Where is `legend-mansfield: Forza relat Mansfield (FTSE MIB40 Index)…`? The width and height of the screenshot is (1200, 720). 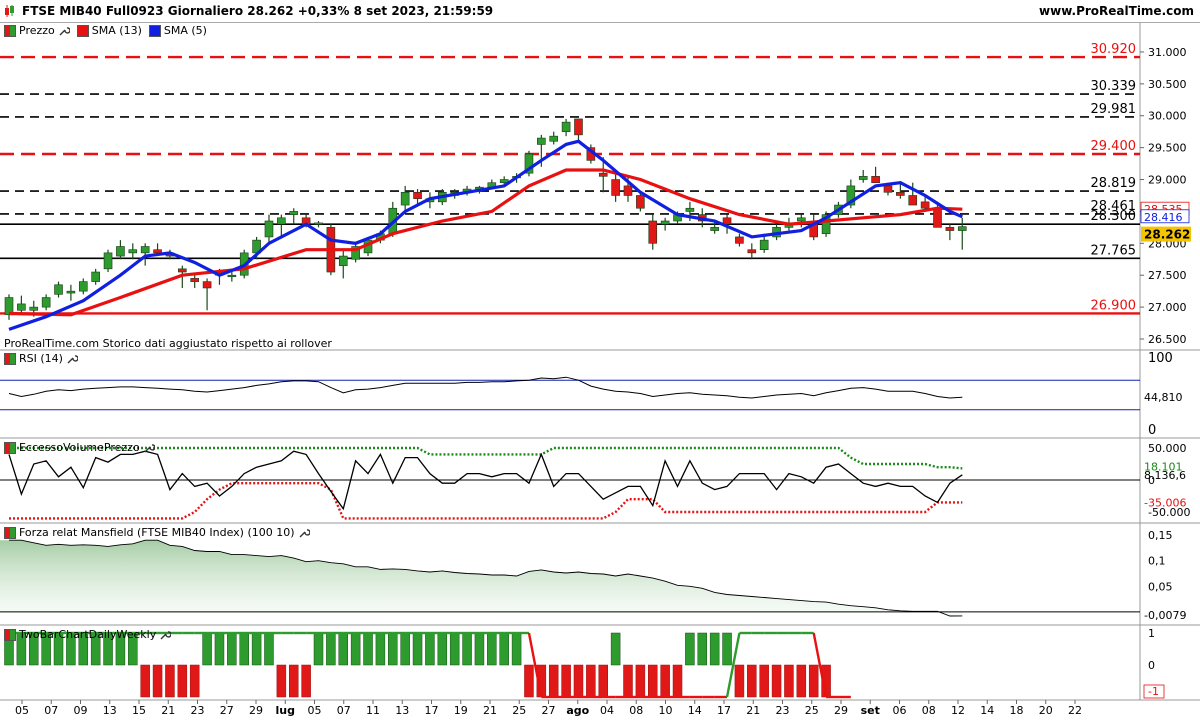
legend-mansfield: Forza relat Mansfield (FTSE MIB40 Index)… is located at coordinates (157, 532).